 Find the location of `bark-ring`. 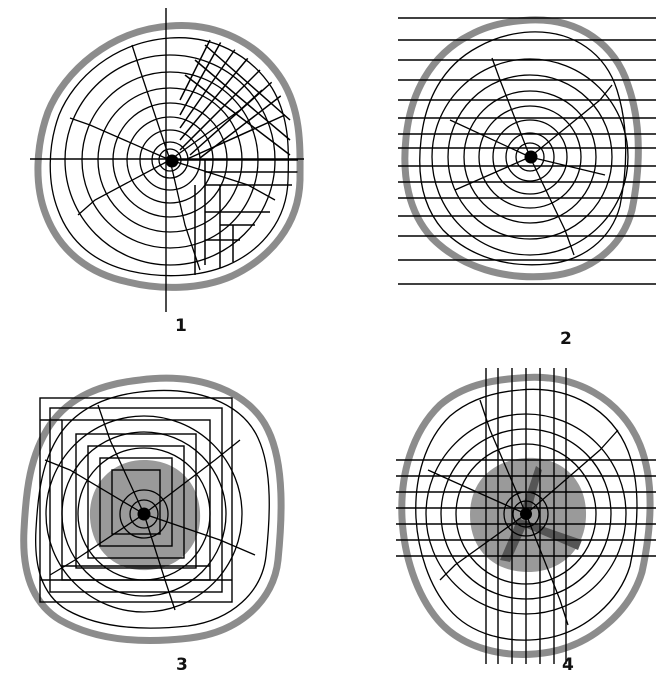

bark-ring is located at coordinates (521, 148).